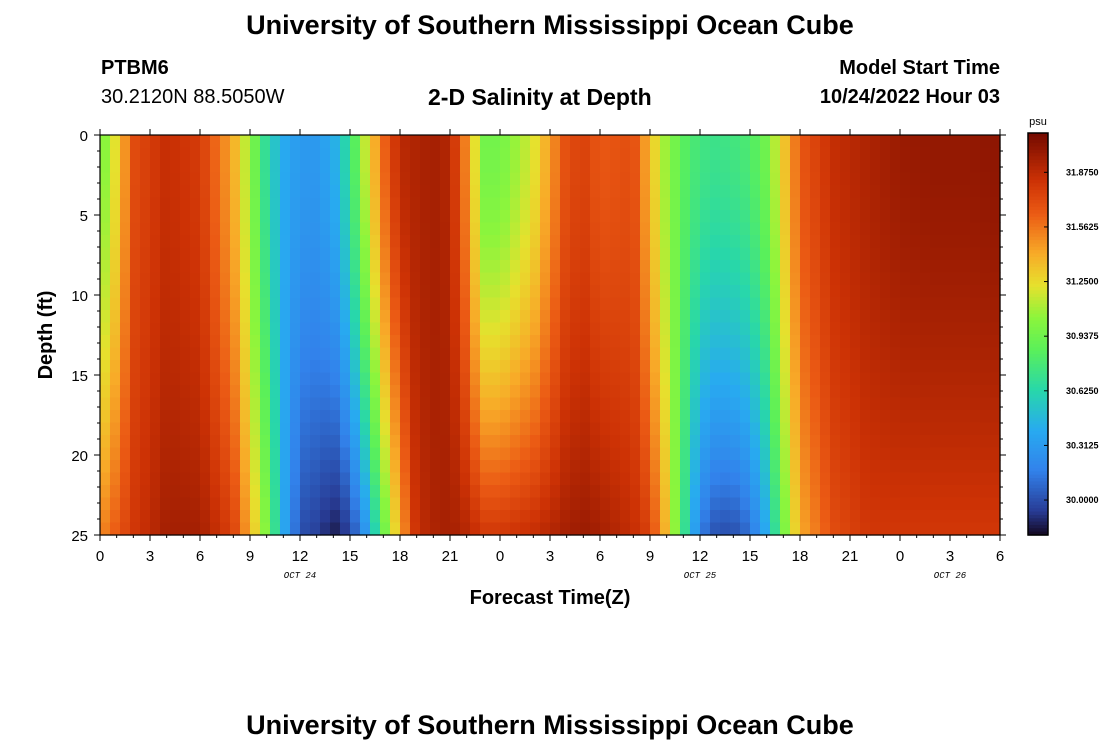 The image size is (1100, 750). What do you see at coordinates (900, 556) in the screenshot?
I see `x-tick-label: 0` at bounding box center [900, 556].